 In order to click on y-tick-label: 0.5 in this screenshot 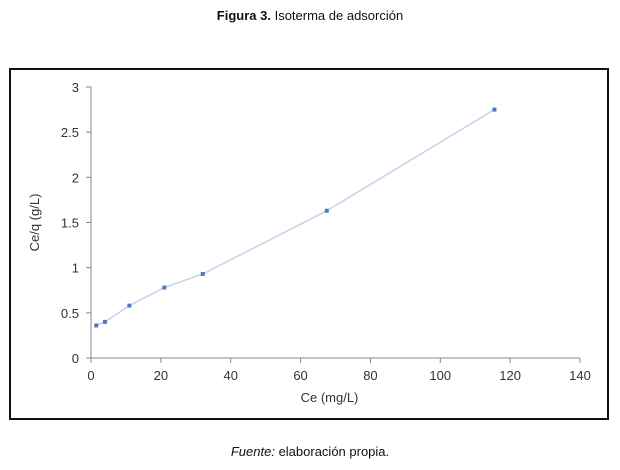, I will do `click(70, 313)`.